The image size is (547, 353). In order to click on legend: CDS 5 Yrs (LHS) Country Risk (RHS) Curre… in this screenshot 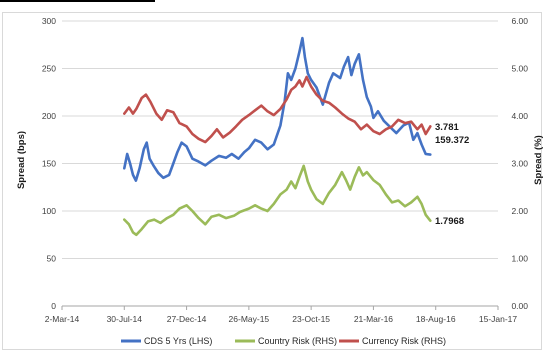, I will do `click(283, 341)`.